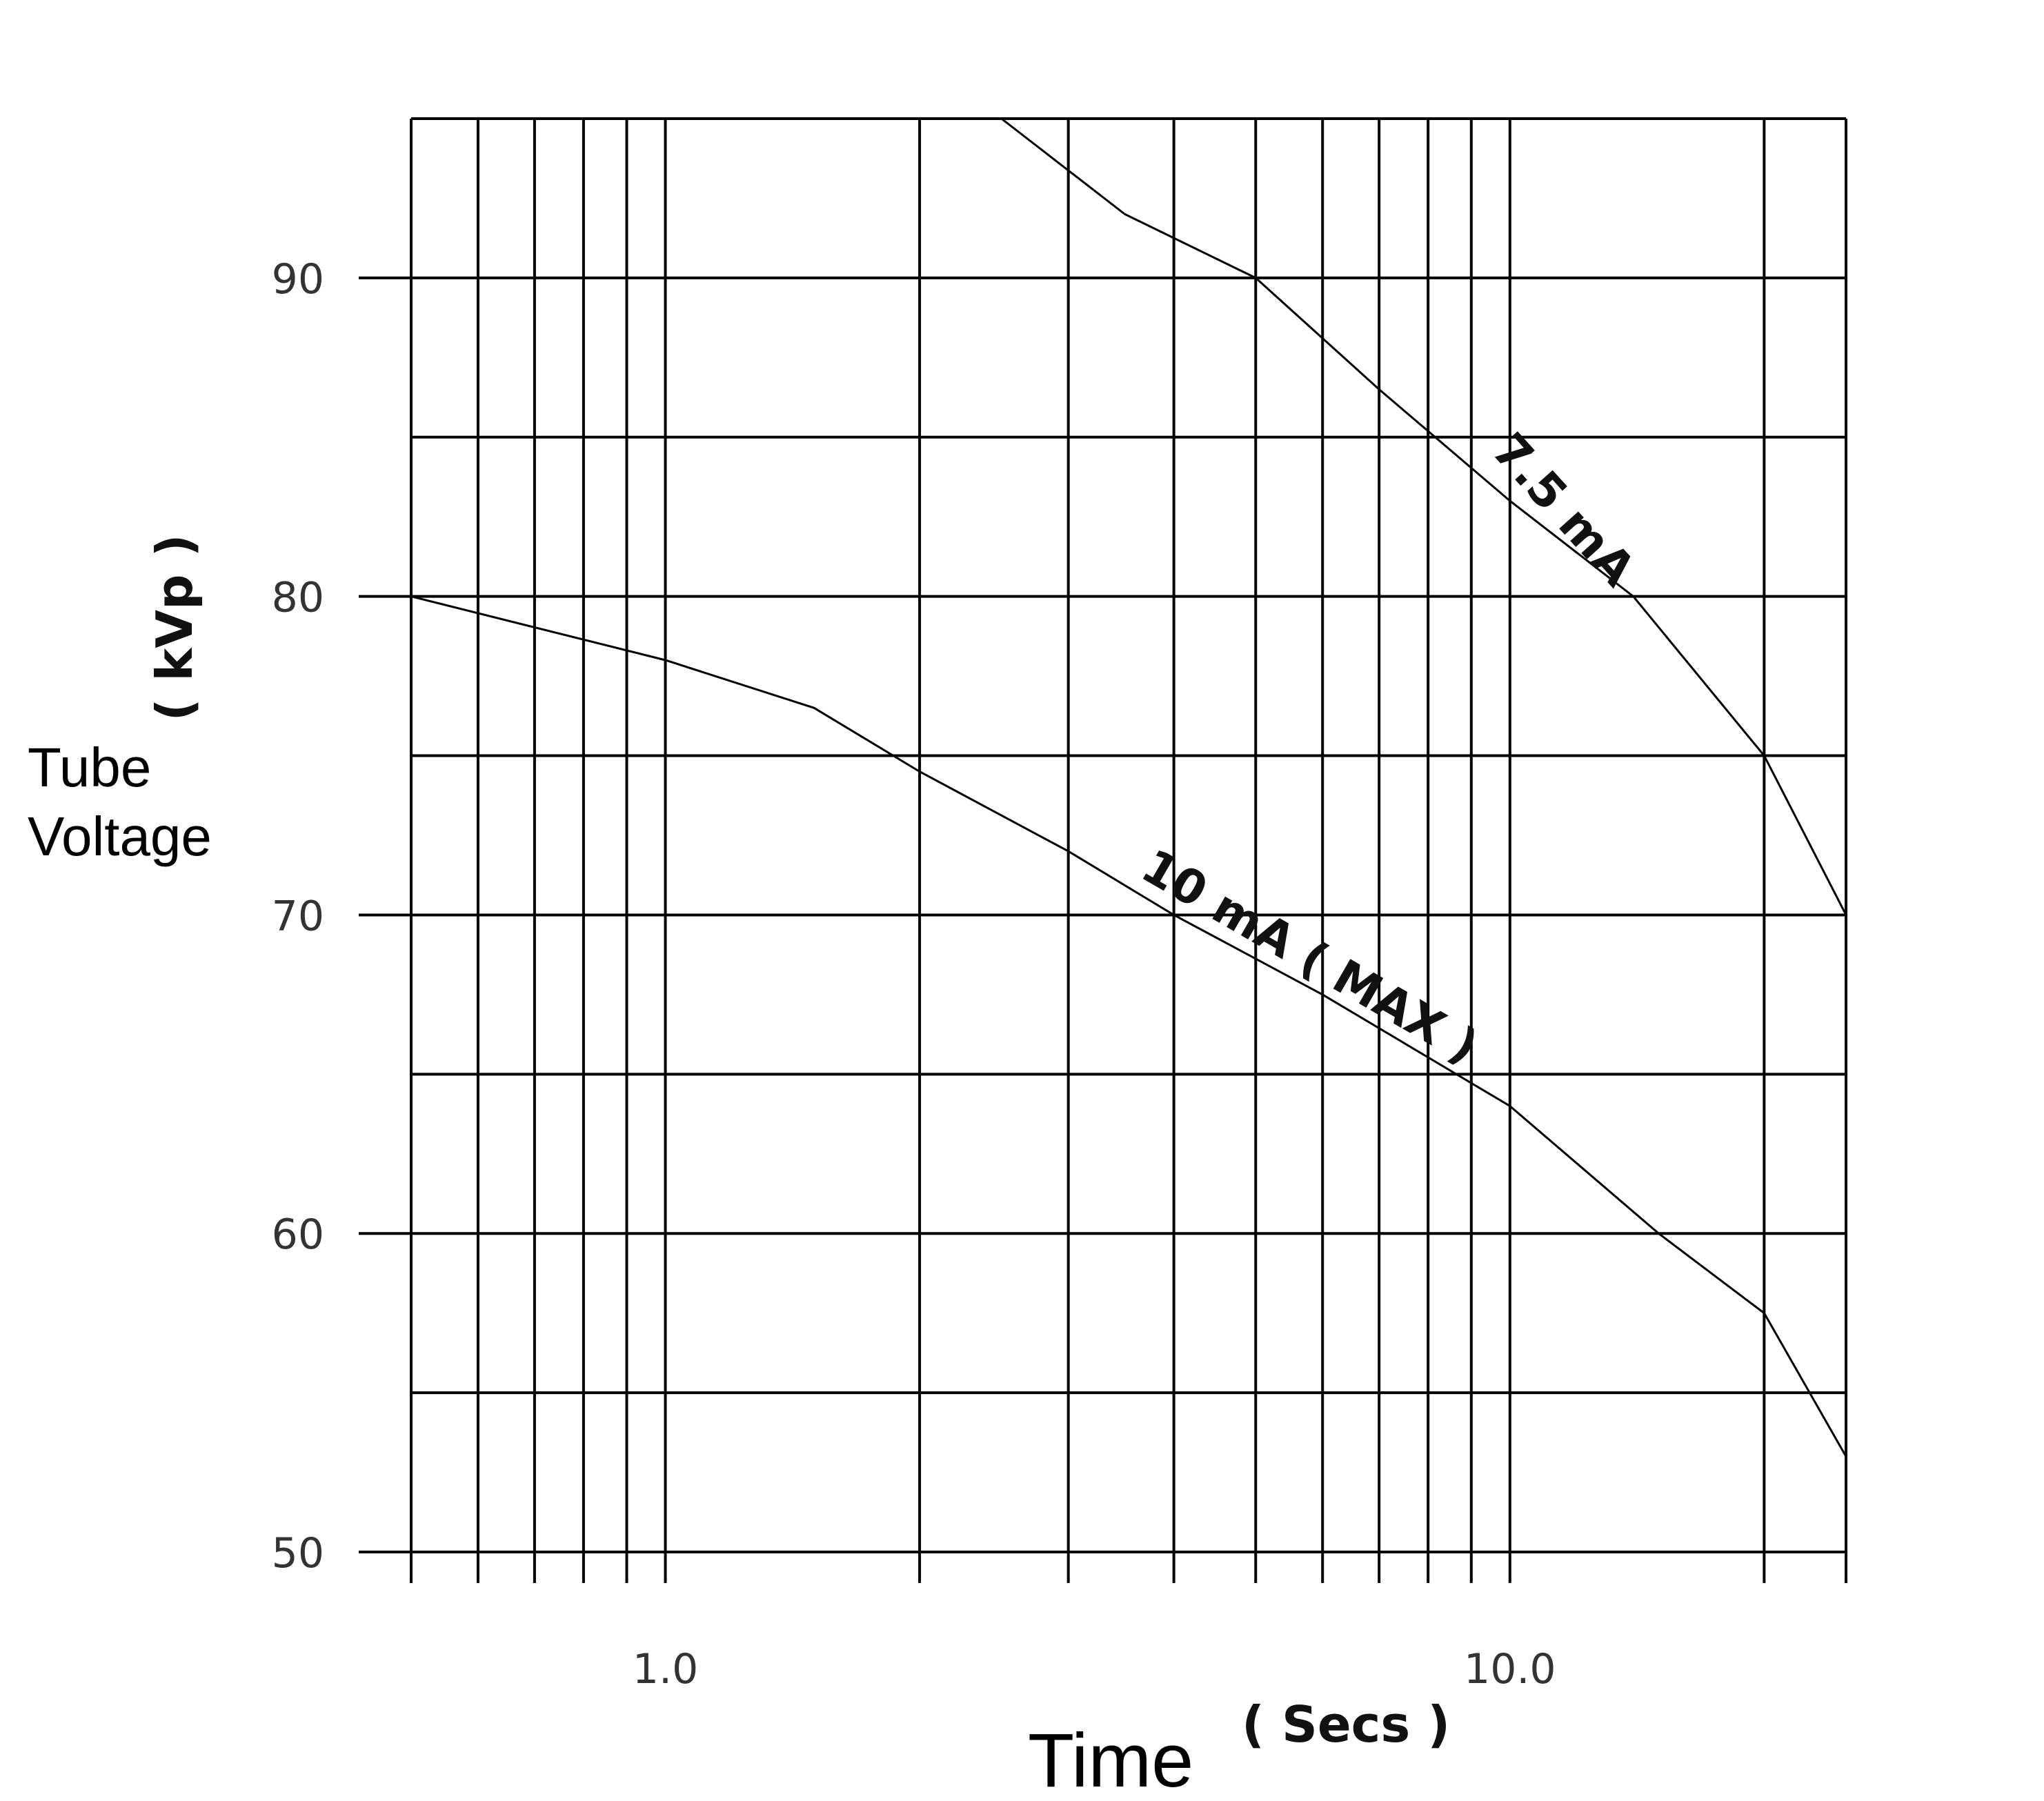 The height and width of the screenshot is (1801, 2044). What do you see at coordinates (175, 627) in the screenshot?
I see `y-axis-unit: ( kVp )` at bounding box center [175, 627].